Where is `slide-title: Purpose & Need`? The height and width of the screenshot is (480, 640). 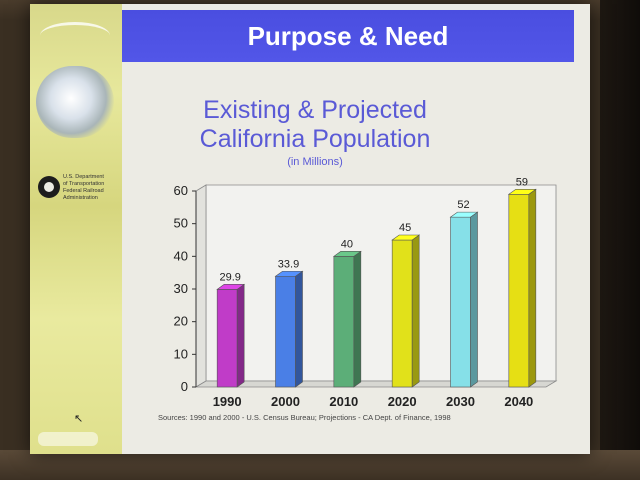 slide-title: Purpose & Need is located at coordinates (348, 35).